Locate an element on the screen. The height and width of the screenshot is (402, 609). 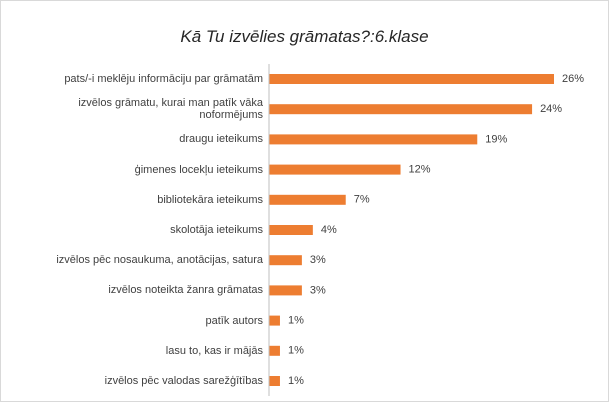
data-label: 26% is located at coordinates (573, 79).